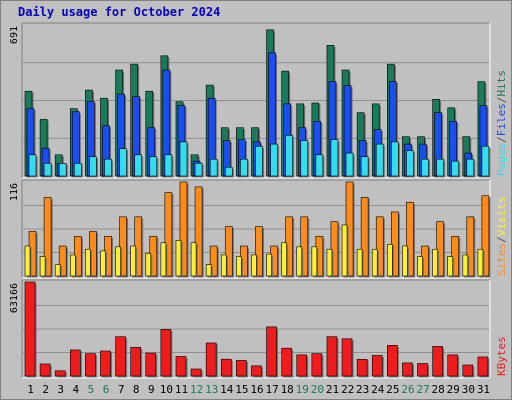 Image resolution: width=512 pixels, height=400 pixels. Describe the element at coordinates (332, 389) in the screenshot. I see `x-tick-label: 21` at that location.